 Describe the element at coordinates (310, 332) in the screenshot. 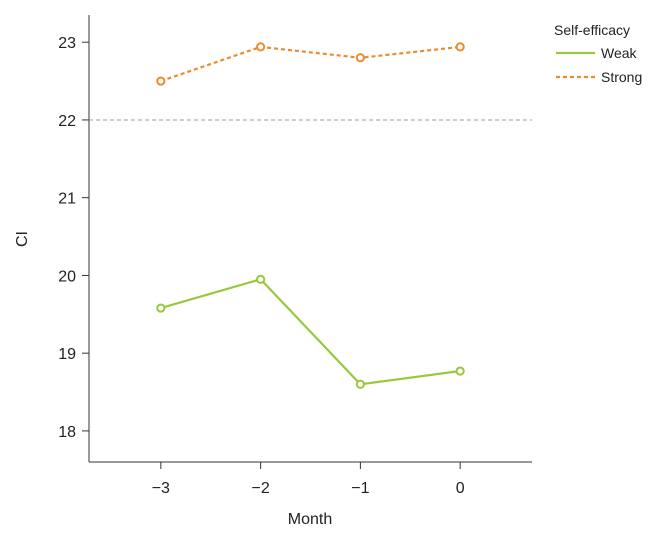

I see `series-line-weak` at that location.